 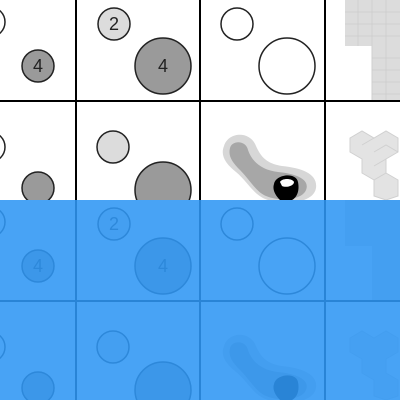 I want to click on cell-r0c1: 2 4, so click(x=144, y=51).